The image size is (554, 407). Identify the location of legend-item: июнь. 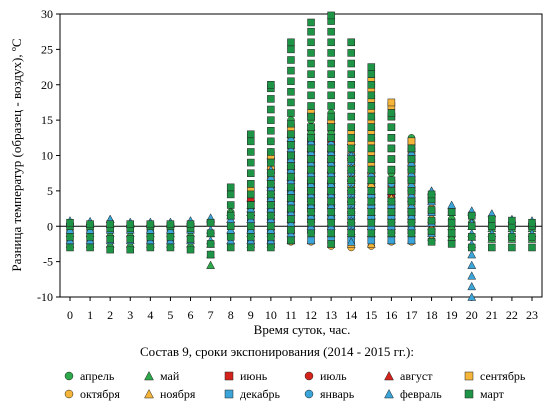
(262, 376).